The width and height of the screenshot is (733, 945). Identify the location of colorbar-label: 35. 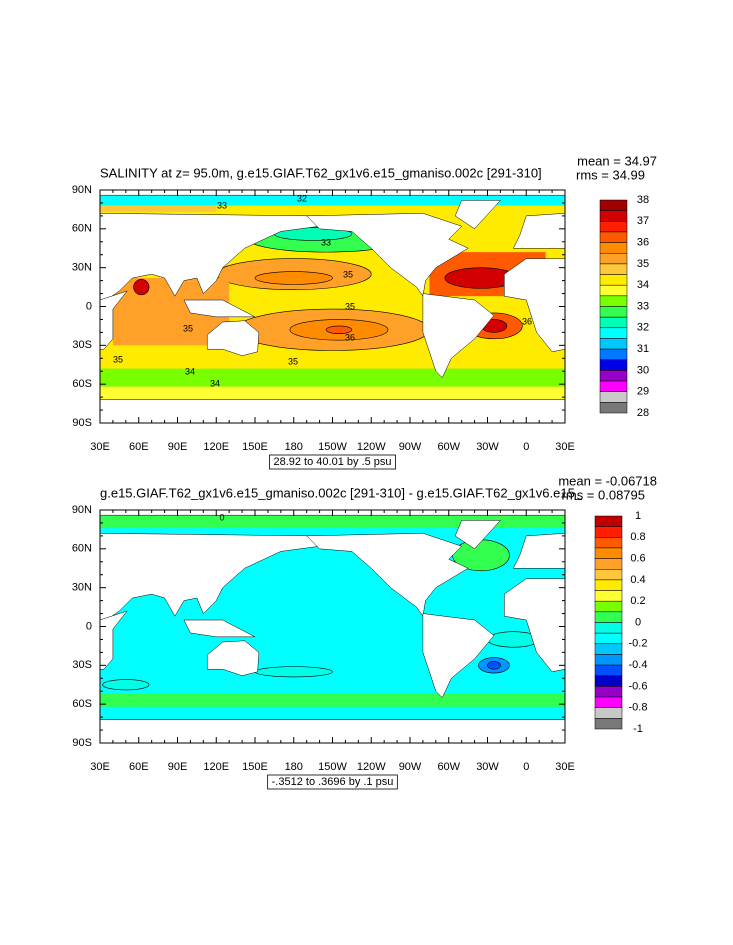
(643, 264).